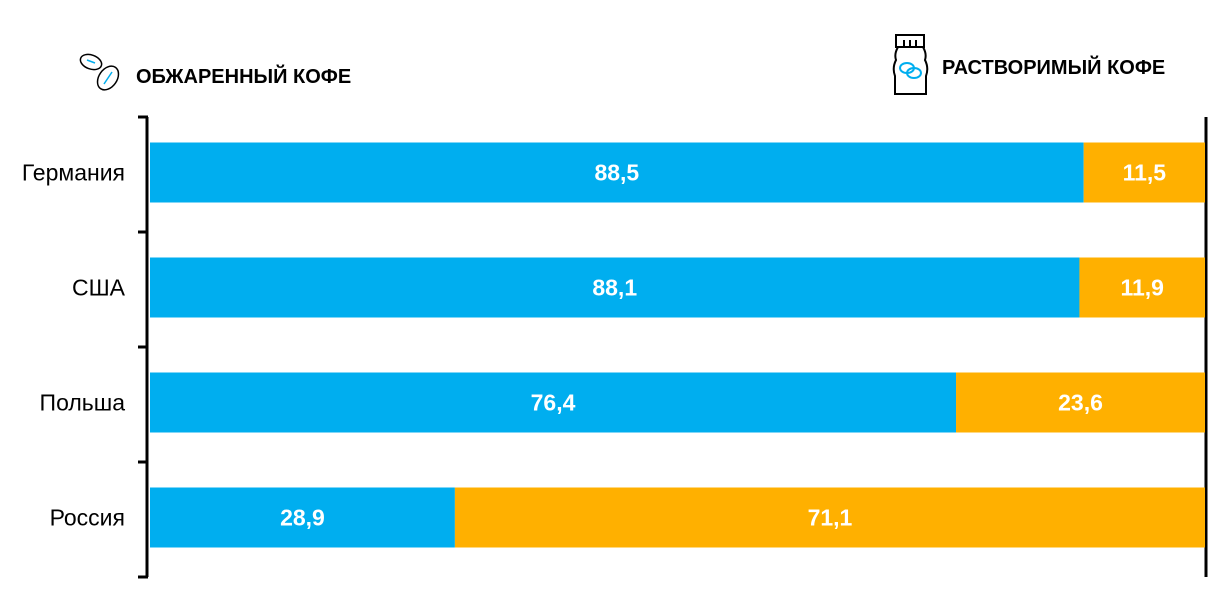  I want to click on data-label: 88,1, so click(614, 288).